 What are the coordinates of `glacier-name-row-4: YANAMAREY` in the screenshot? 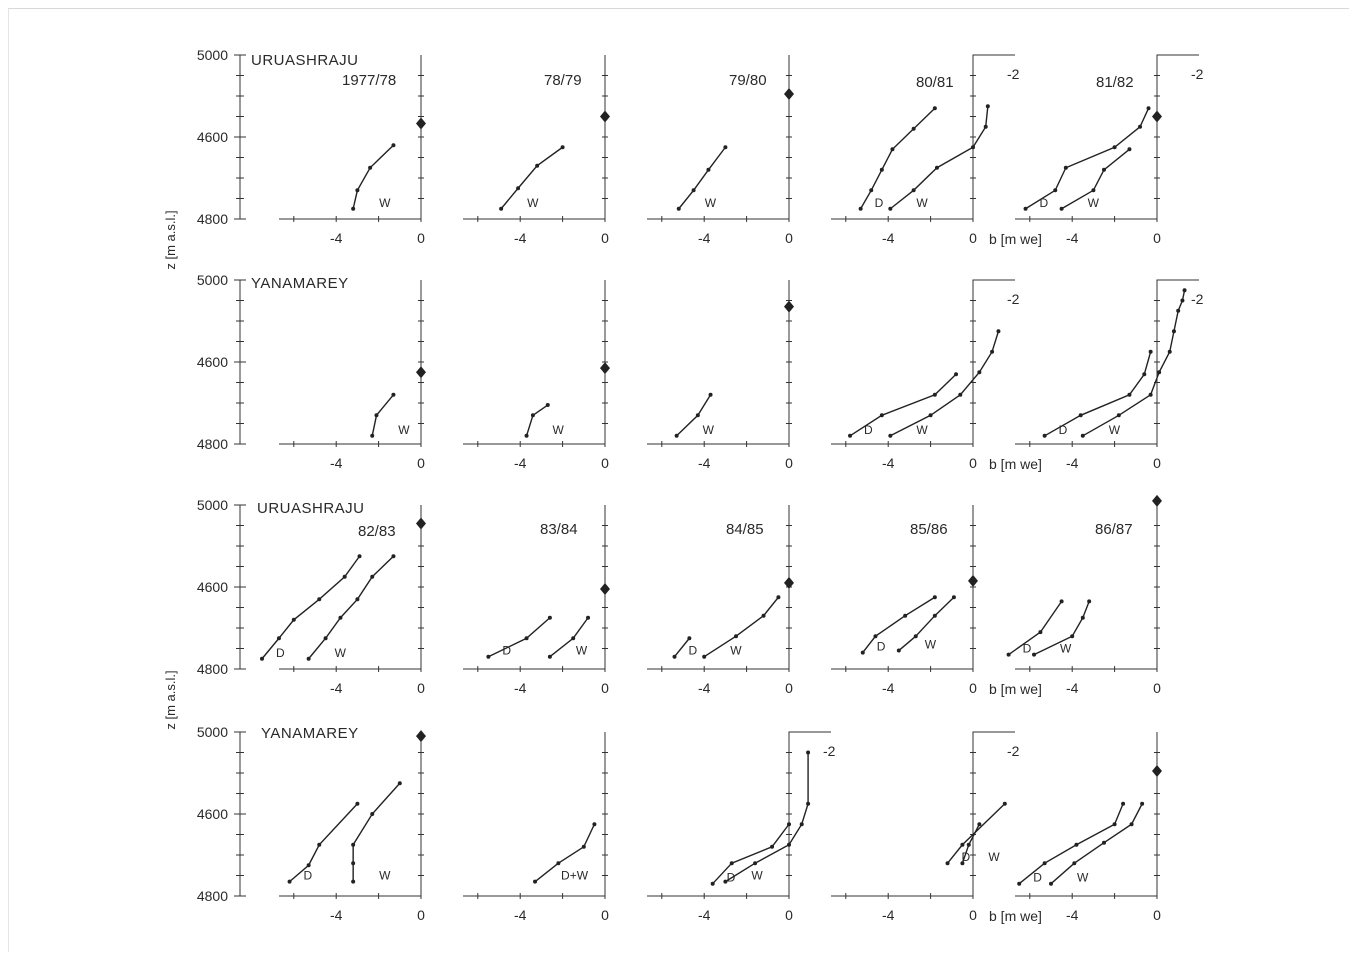 It's located at (310, 733).